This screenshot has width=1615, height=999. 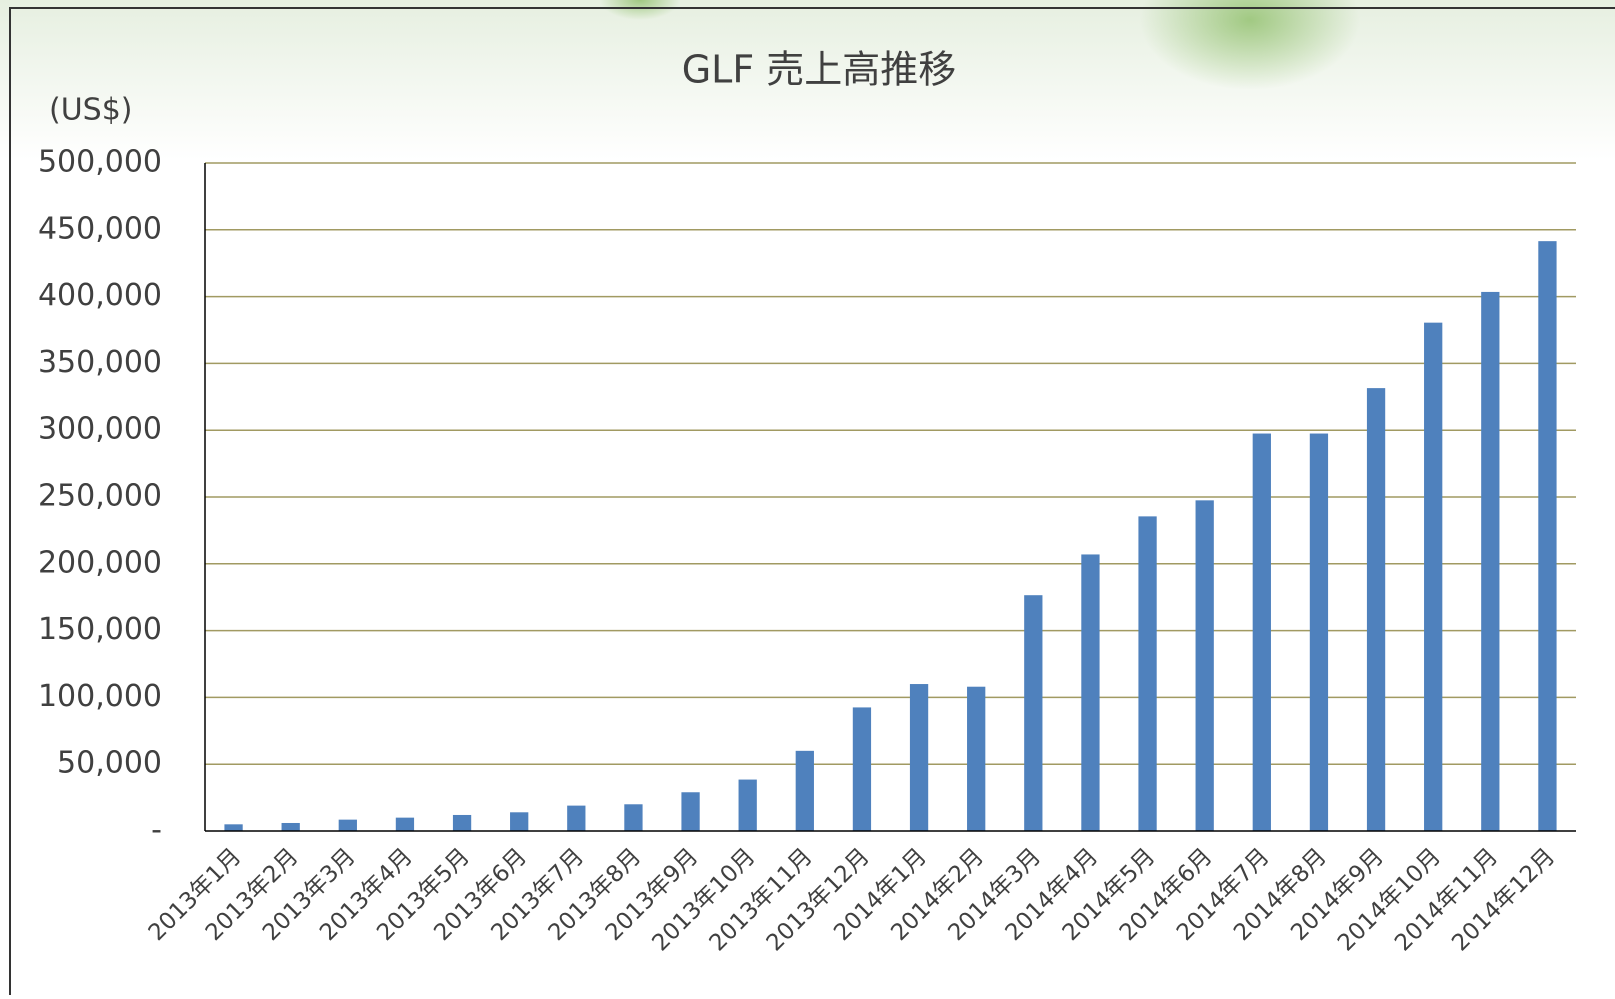 I want to click on y-tick-label: 300,000, so click(x=100, y=429).